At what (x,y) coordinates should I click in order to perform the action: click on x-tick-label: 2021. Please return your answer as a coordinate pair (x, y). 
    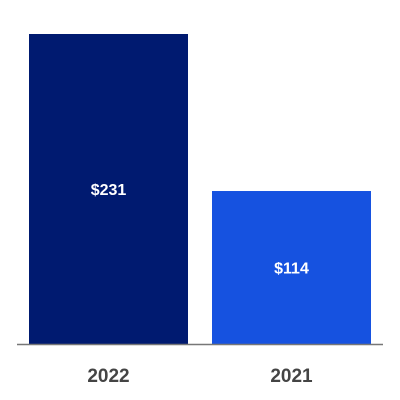
    Looking at the image, I should click on (291, 376).